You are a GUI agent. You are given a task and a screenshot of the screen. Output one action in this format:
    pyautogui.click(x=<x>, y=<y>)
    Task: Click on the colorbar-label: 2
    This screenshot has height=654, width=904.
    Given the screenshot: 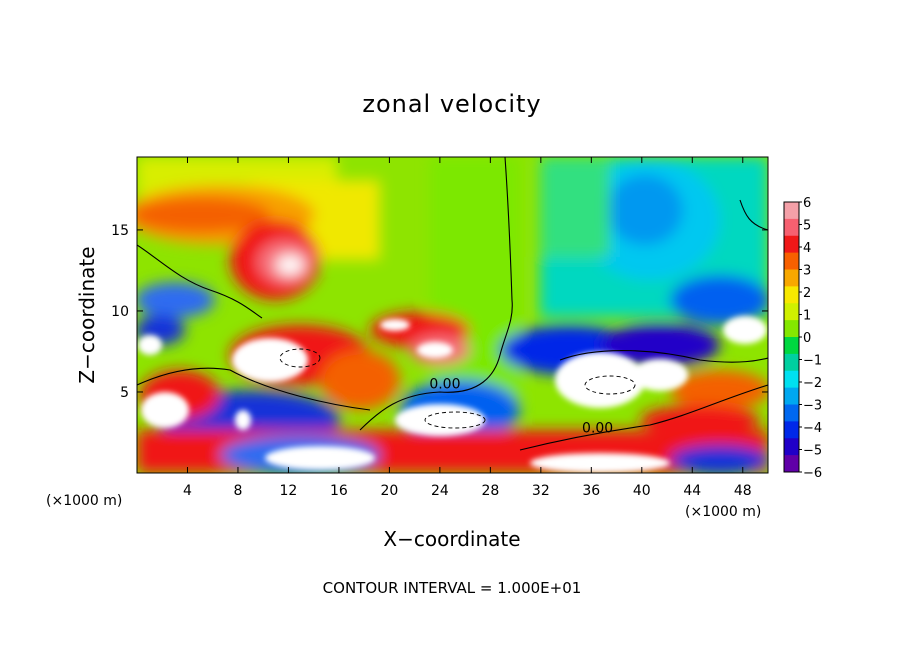 What is the action you would take?
    pyautogui.click(x=807, y=293)
    